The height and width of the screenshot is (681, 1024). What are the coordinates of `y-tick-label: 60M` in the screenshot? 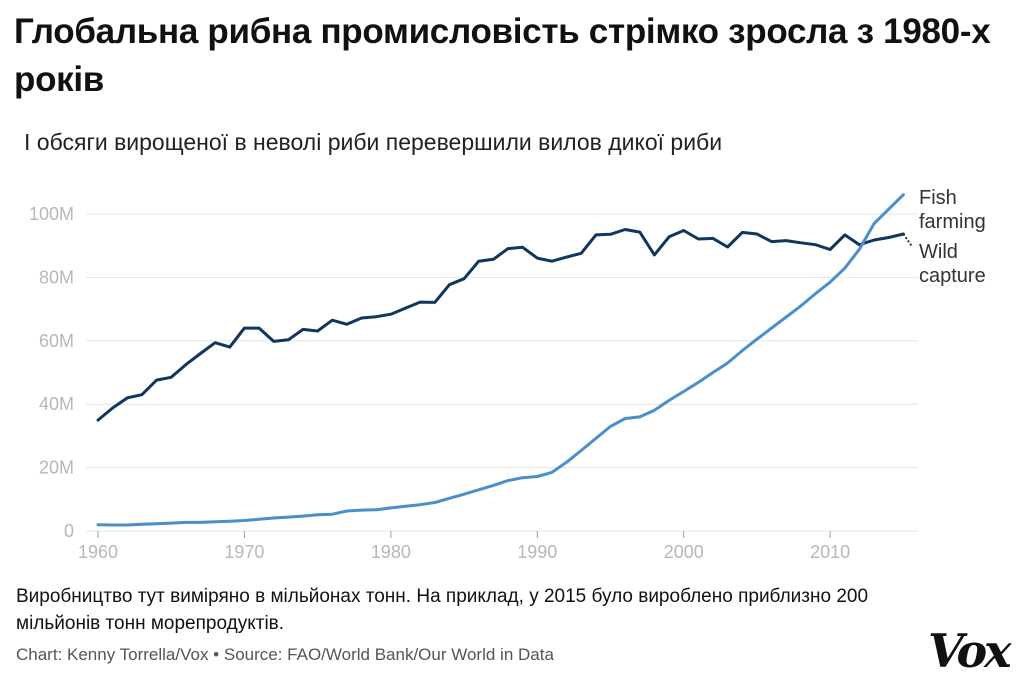 It's located at (56, 341).